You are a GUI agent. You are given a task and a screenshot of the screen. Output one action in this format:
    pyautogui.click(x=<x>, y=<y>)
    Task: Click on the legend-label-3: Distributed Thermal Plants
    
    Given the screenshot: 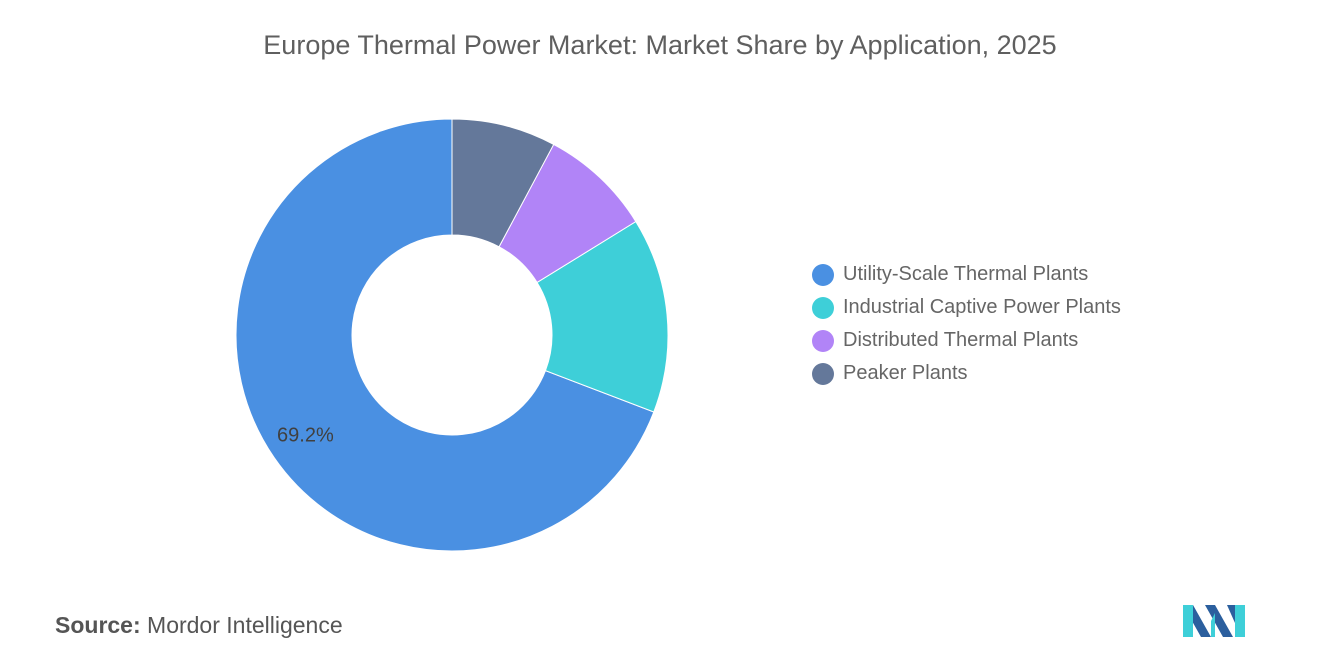 What is the action you would take?
    pyautogui.click(x=961, y=340)
    